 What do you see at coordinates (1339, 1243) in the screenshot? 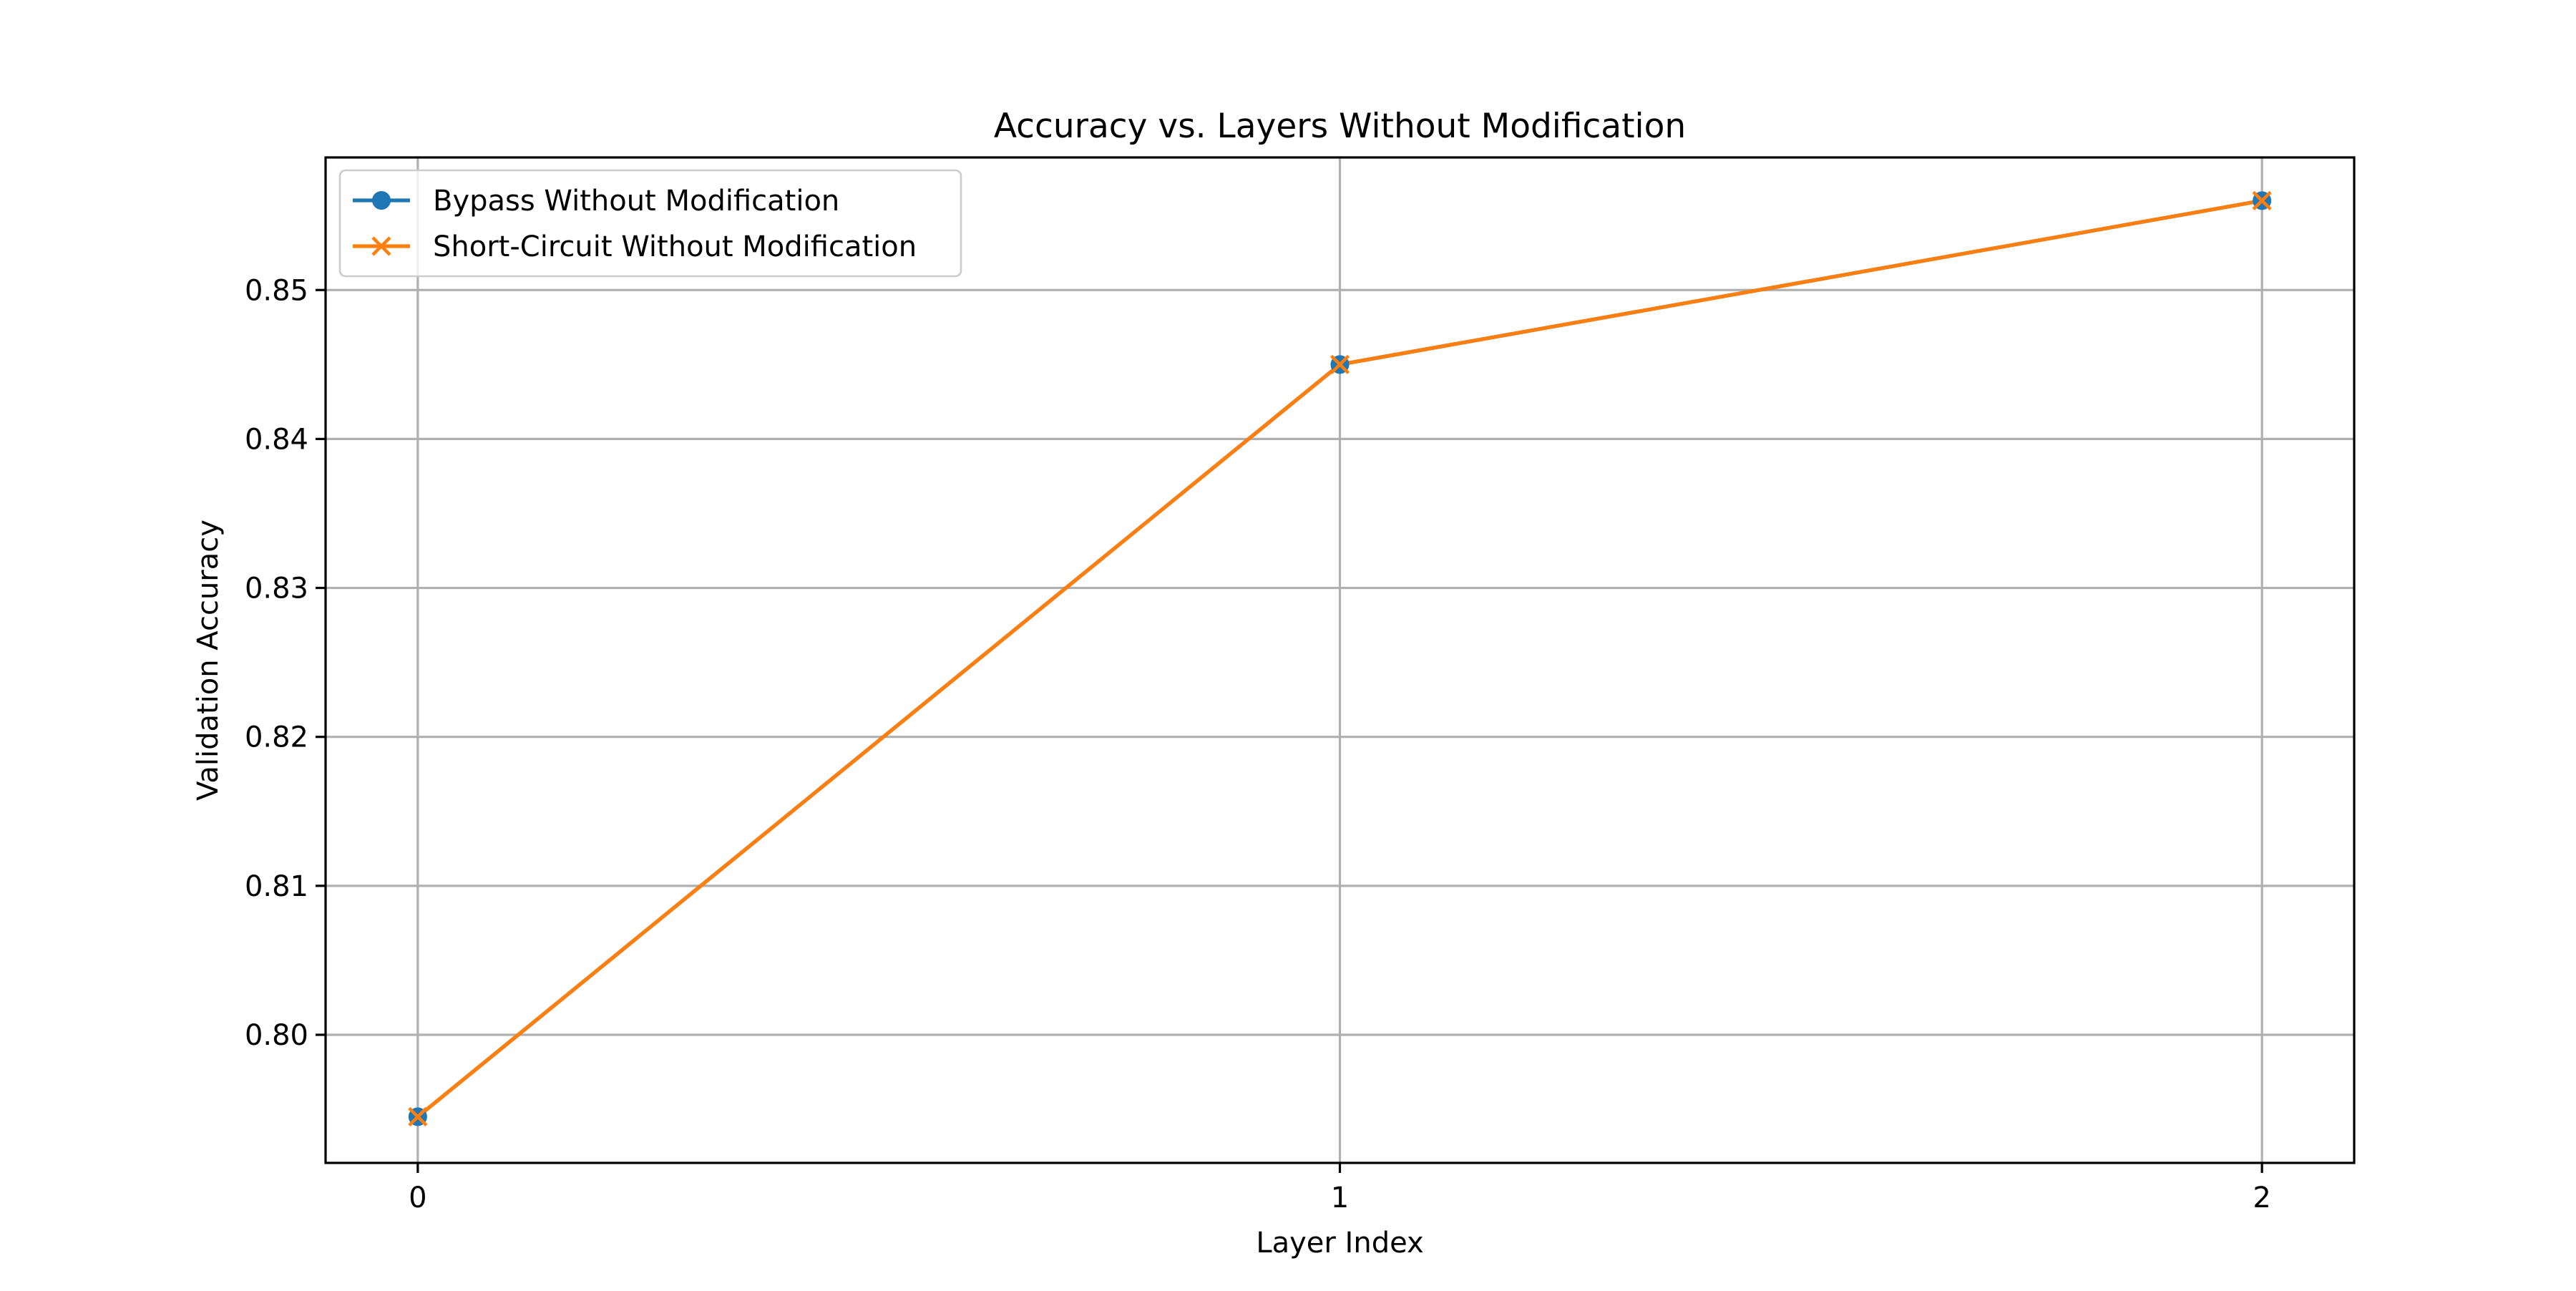
I see `x-axis-label: Layer Index` at bounding box center [1339, 1243].